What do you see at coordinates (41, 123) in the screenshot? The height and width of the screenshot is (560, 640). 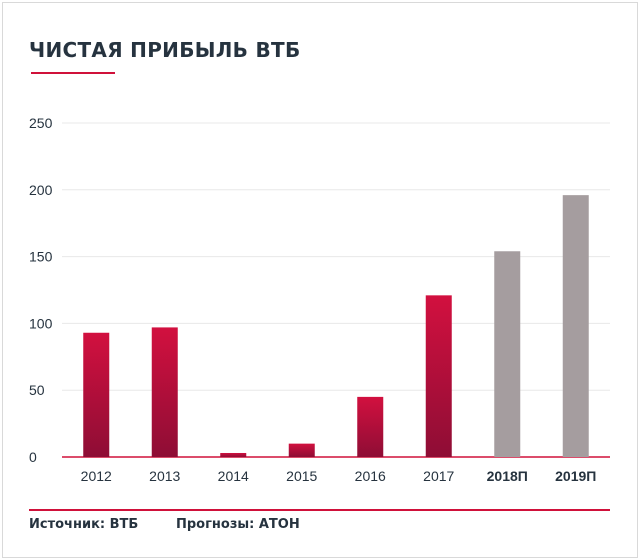 I see `y-tick-label: 250` at bounding box center [41, 123].